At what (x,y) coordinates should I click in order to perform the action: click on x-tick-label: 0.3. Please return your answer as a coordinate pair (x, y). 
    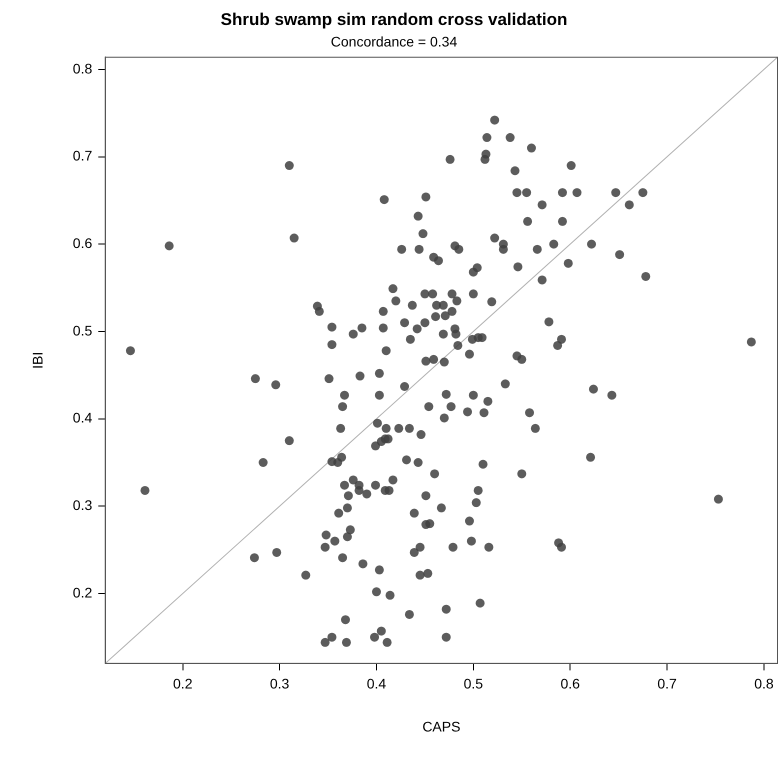
    Looking at the image, I should click on (280, 684).